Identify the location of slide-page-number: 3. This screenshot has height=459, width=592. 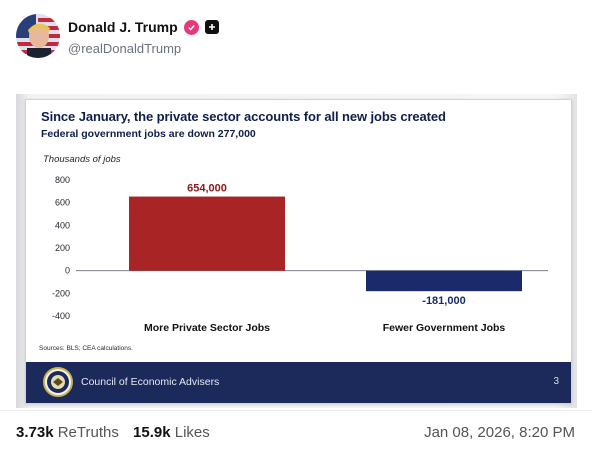
(556, 381).